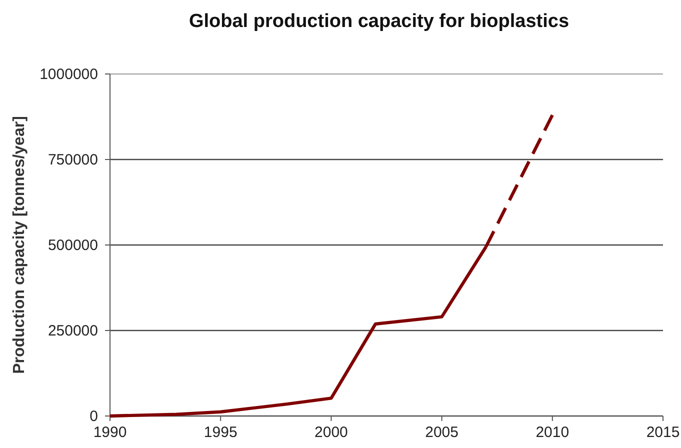  I want to click on x-tick-label: 2005, so click(441, 432).